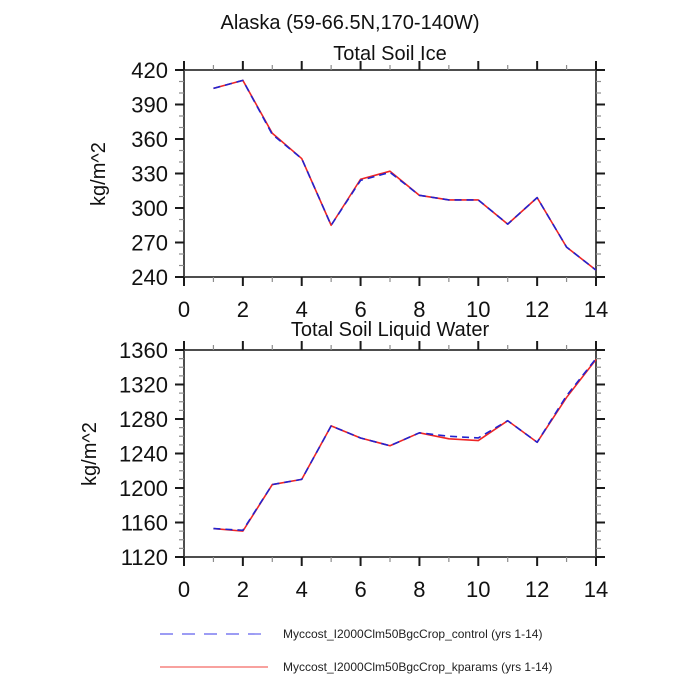  I want to click on panel-title-soil-liquid-water: Total Soil Liquid Water, so click(390, 330).